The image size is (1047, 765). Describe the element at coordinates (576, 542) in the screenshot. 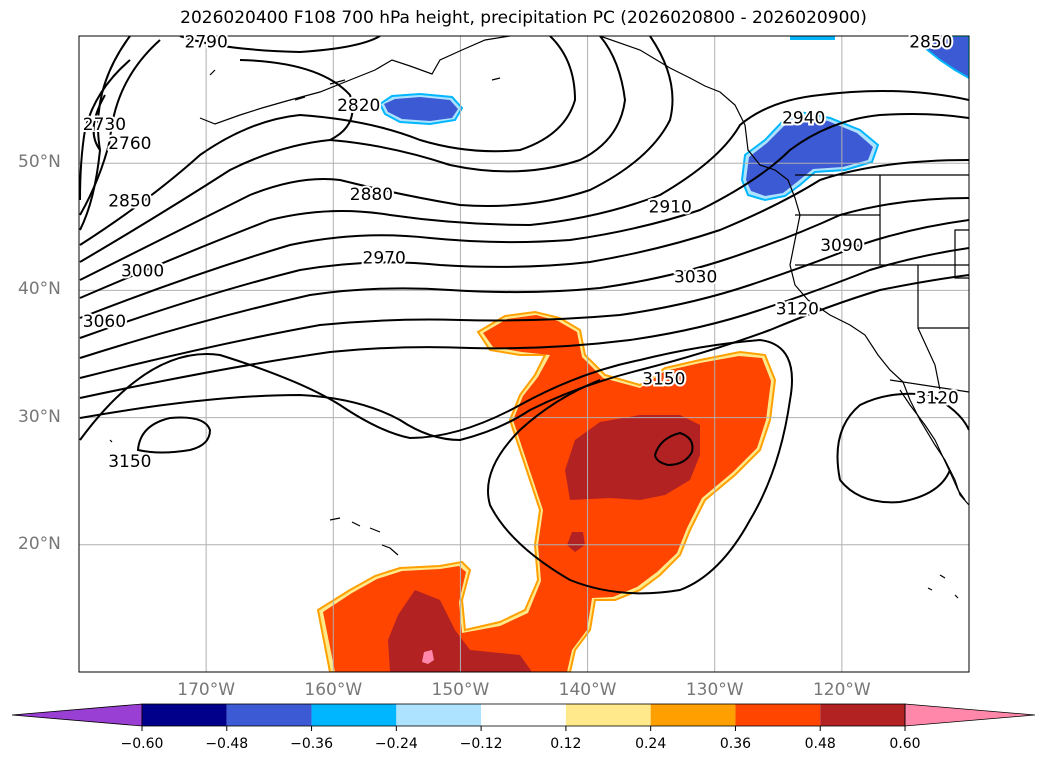

I see `precip-strong-core-small` at that location.